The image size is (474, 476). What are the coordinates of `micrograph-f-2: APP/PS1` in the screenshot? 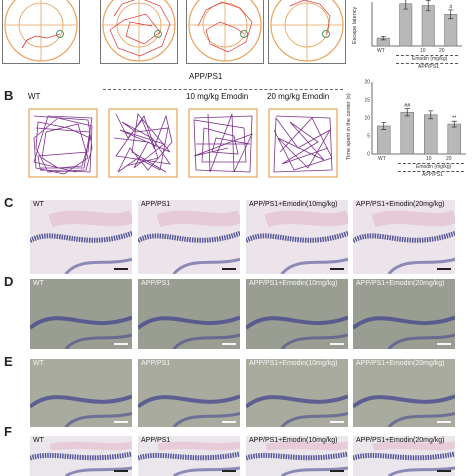 It's located at (189, 456).